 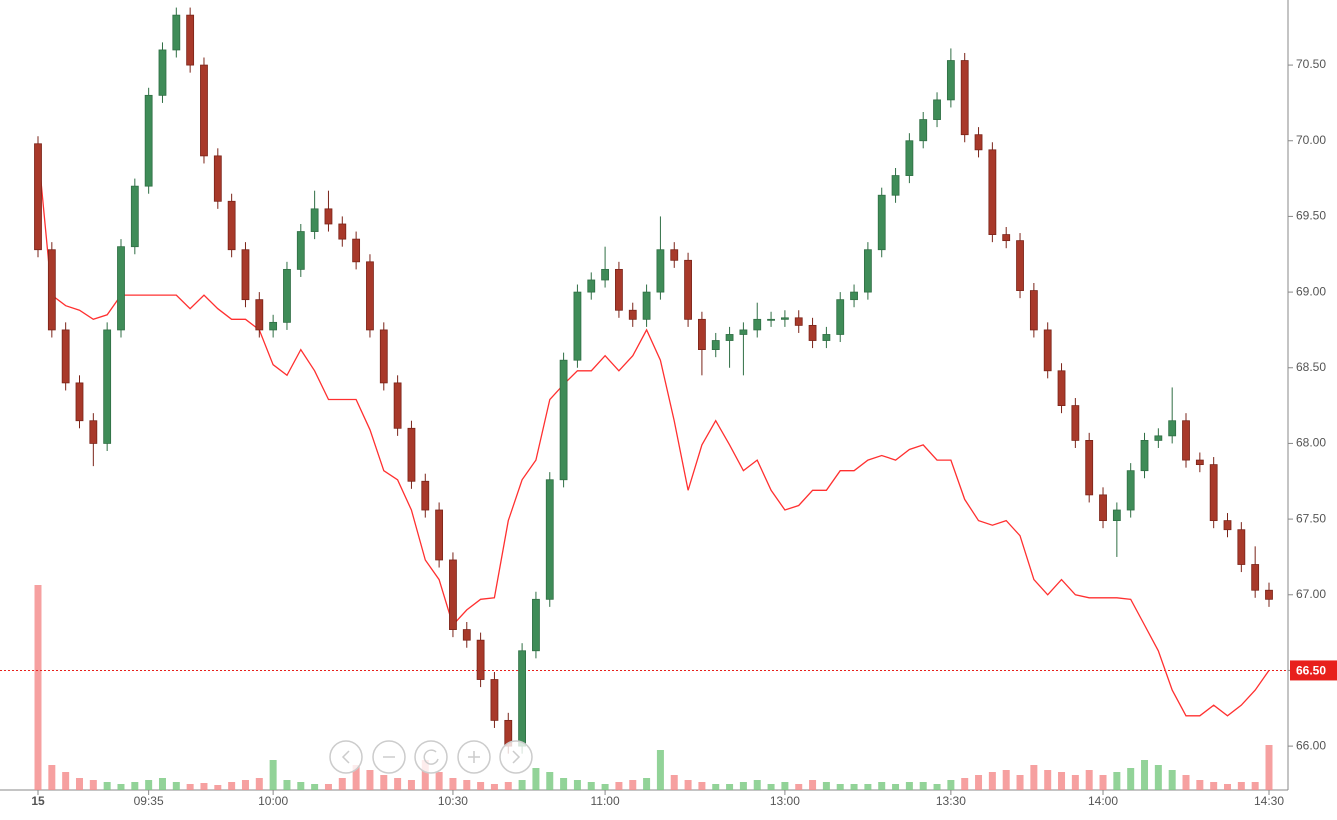 What do you see at coordinates (1311, 443) in the screenshot?
I see `y-tick-label: 68.00` at bounding box center [1311, 443].